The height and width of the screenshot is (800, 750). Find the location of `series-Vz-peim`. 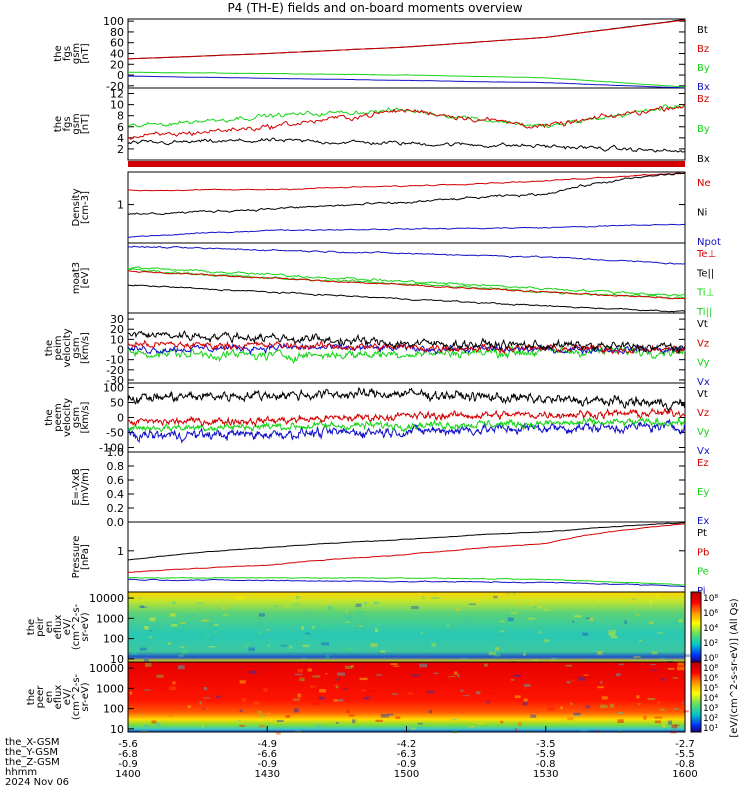

series-Vz-peim is located at coordinates (406, 347).